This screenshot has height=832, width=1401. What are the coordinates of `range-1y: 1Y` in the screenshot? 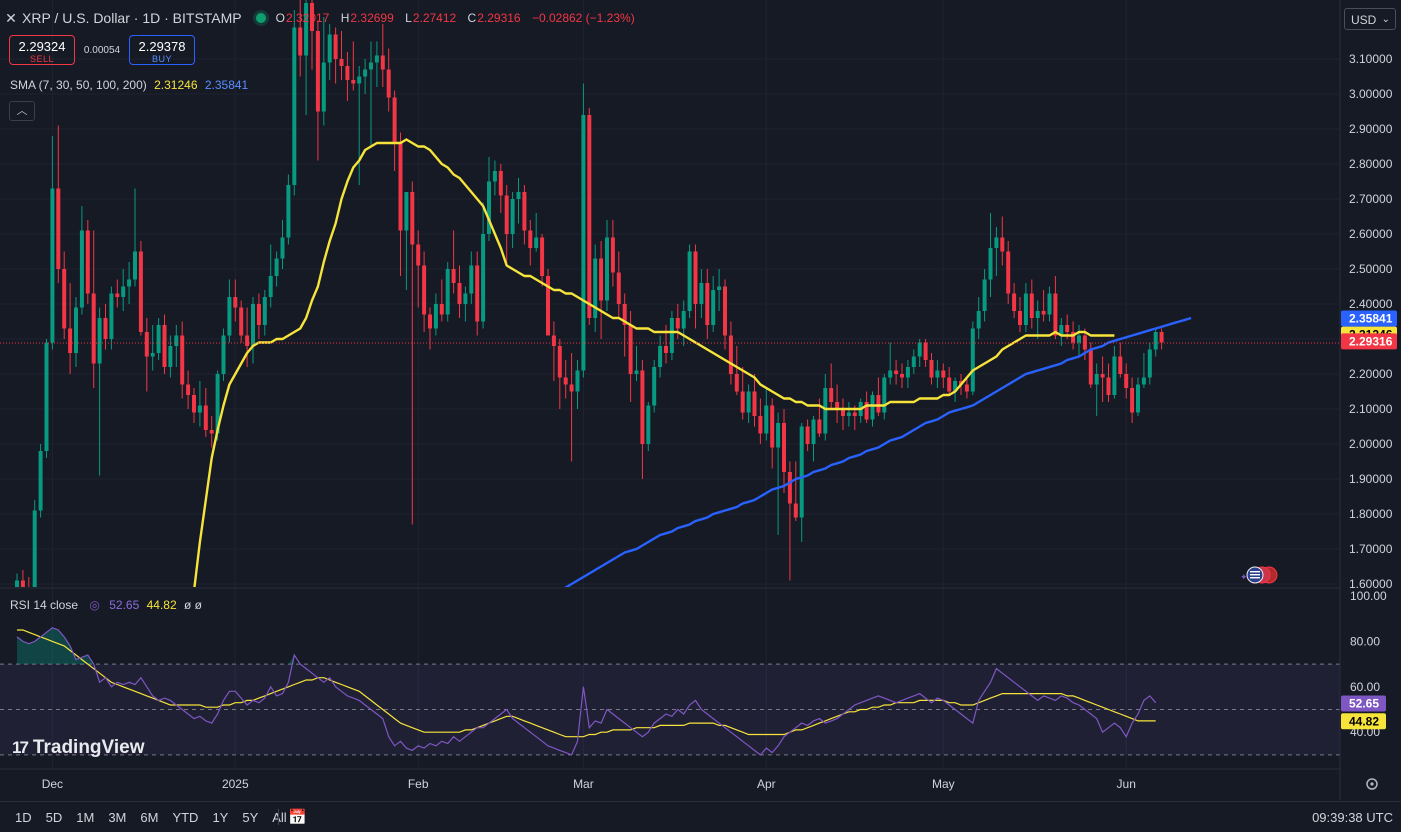 It's located at (220, 817).